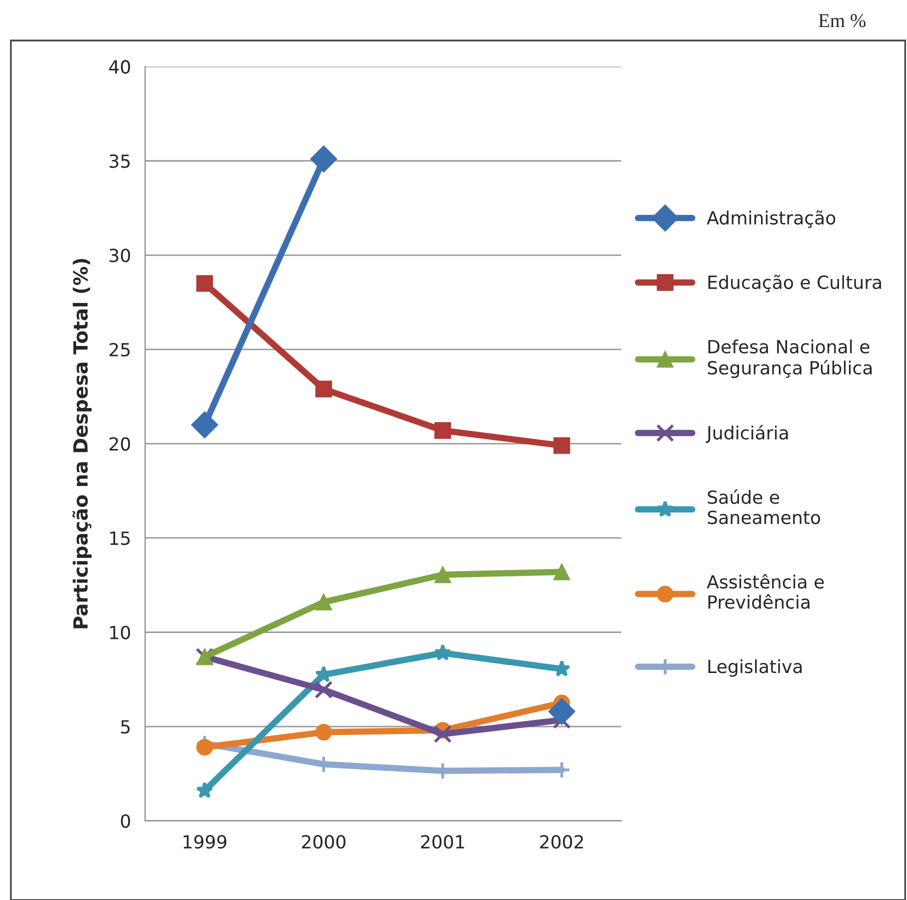 The width and height of the screenshot is (907, 900). What do you see at coordinates (324, 842) in the screenshot?
I see `x-tick-label: 2000` at bounding box center [324, 842].